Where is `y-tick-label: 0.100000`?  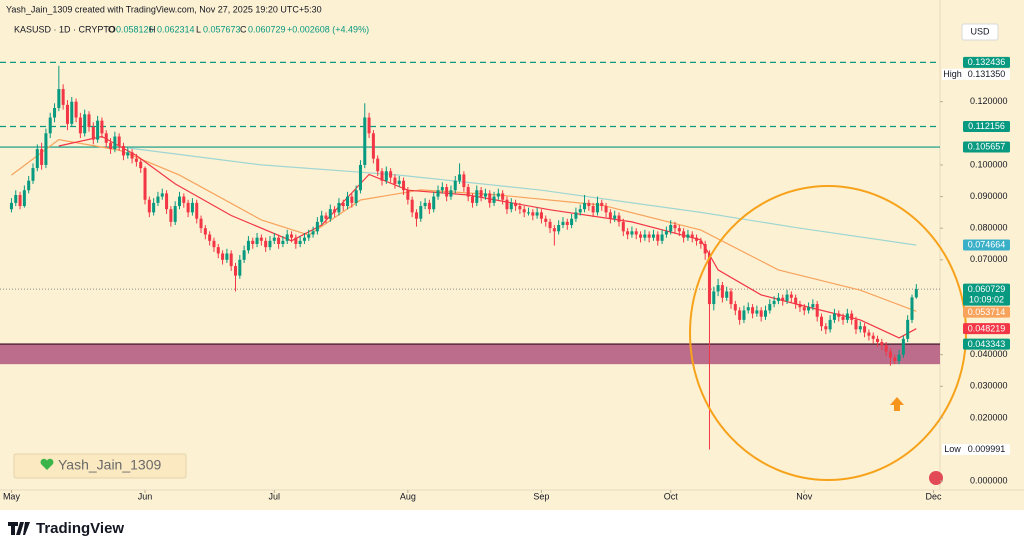 y-tick-label: 0.100000 is located at coordinates (989, 164).